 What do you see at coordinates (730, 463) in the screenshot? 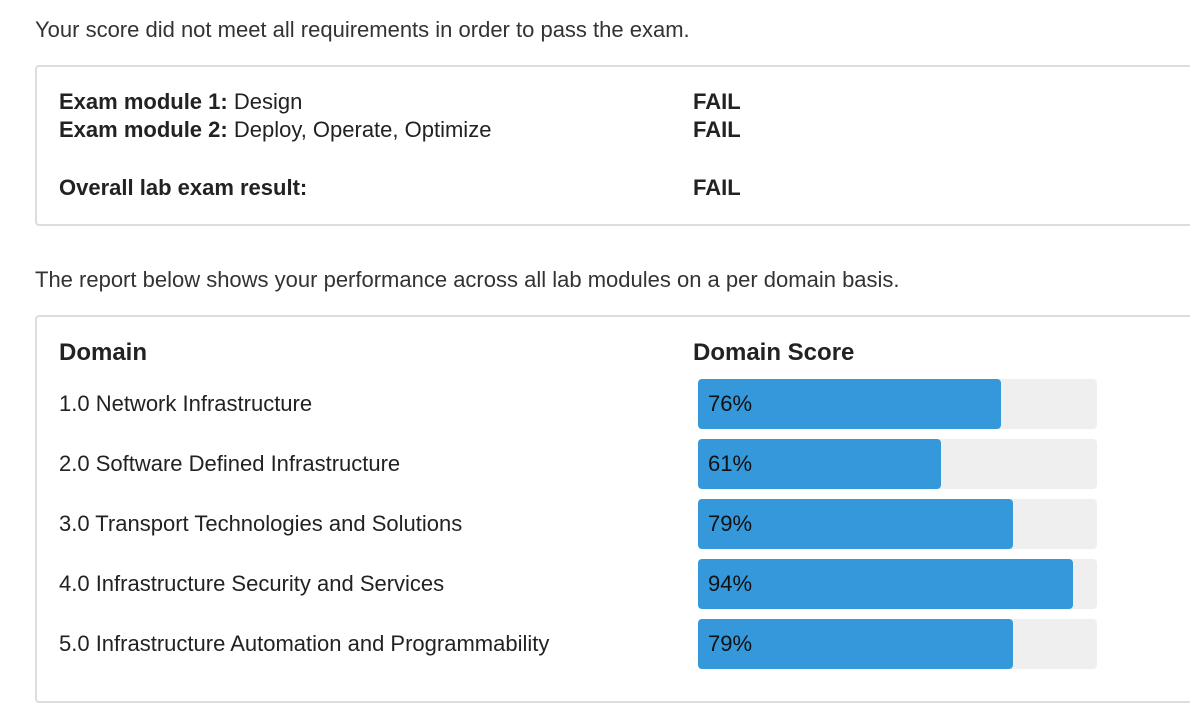
I see `score-label: 61%` at bounding box center [730, 463].